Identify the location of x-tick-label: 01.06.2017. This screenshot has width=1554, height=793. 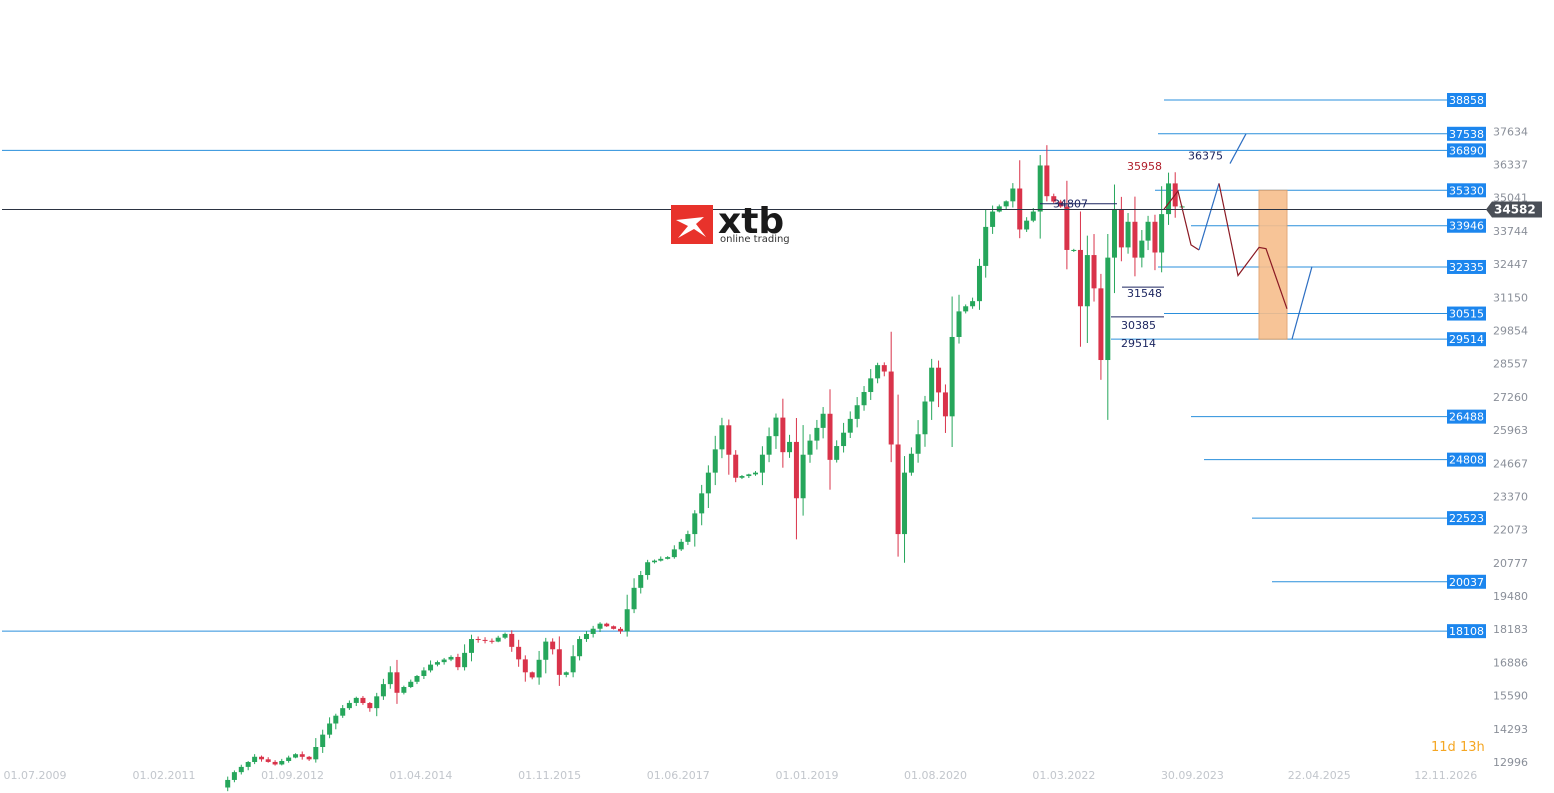
(678, 775).